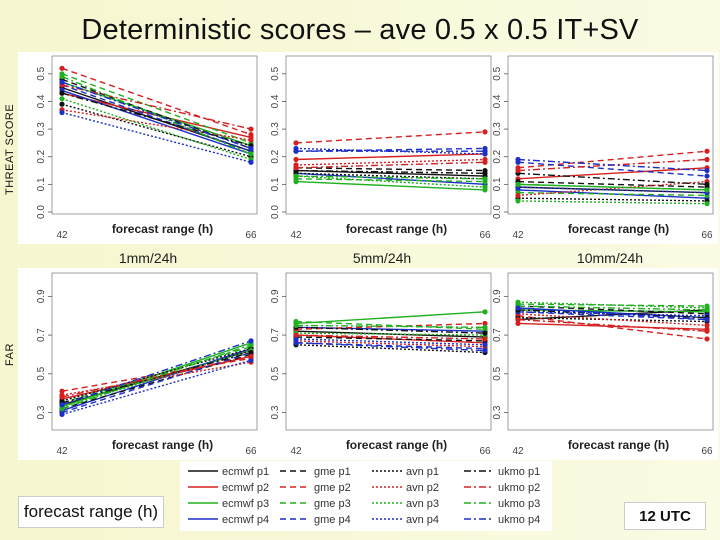  I want to click on legend-label: gme p2, so click(332, 488).